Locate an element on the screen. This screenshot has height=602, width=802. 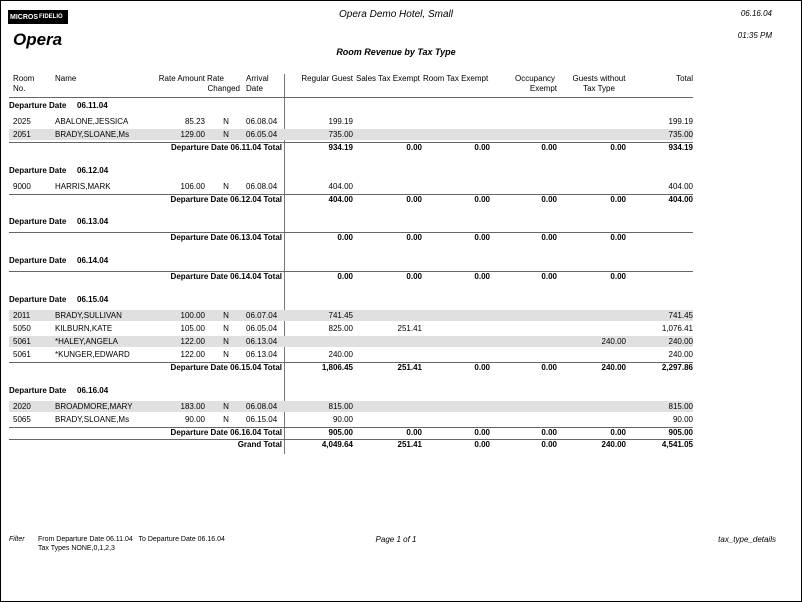
cell: 06.13.04 is located at coordinates (262, 354).